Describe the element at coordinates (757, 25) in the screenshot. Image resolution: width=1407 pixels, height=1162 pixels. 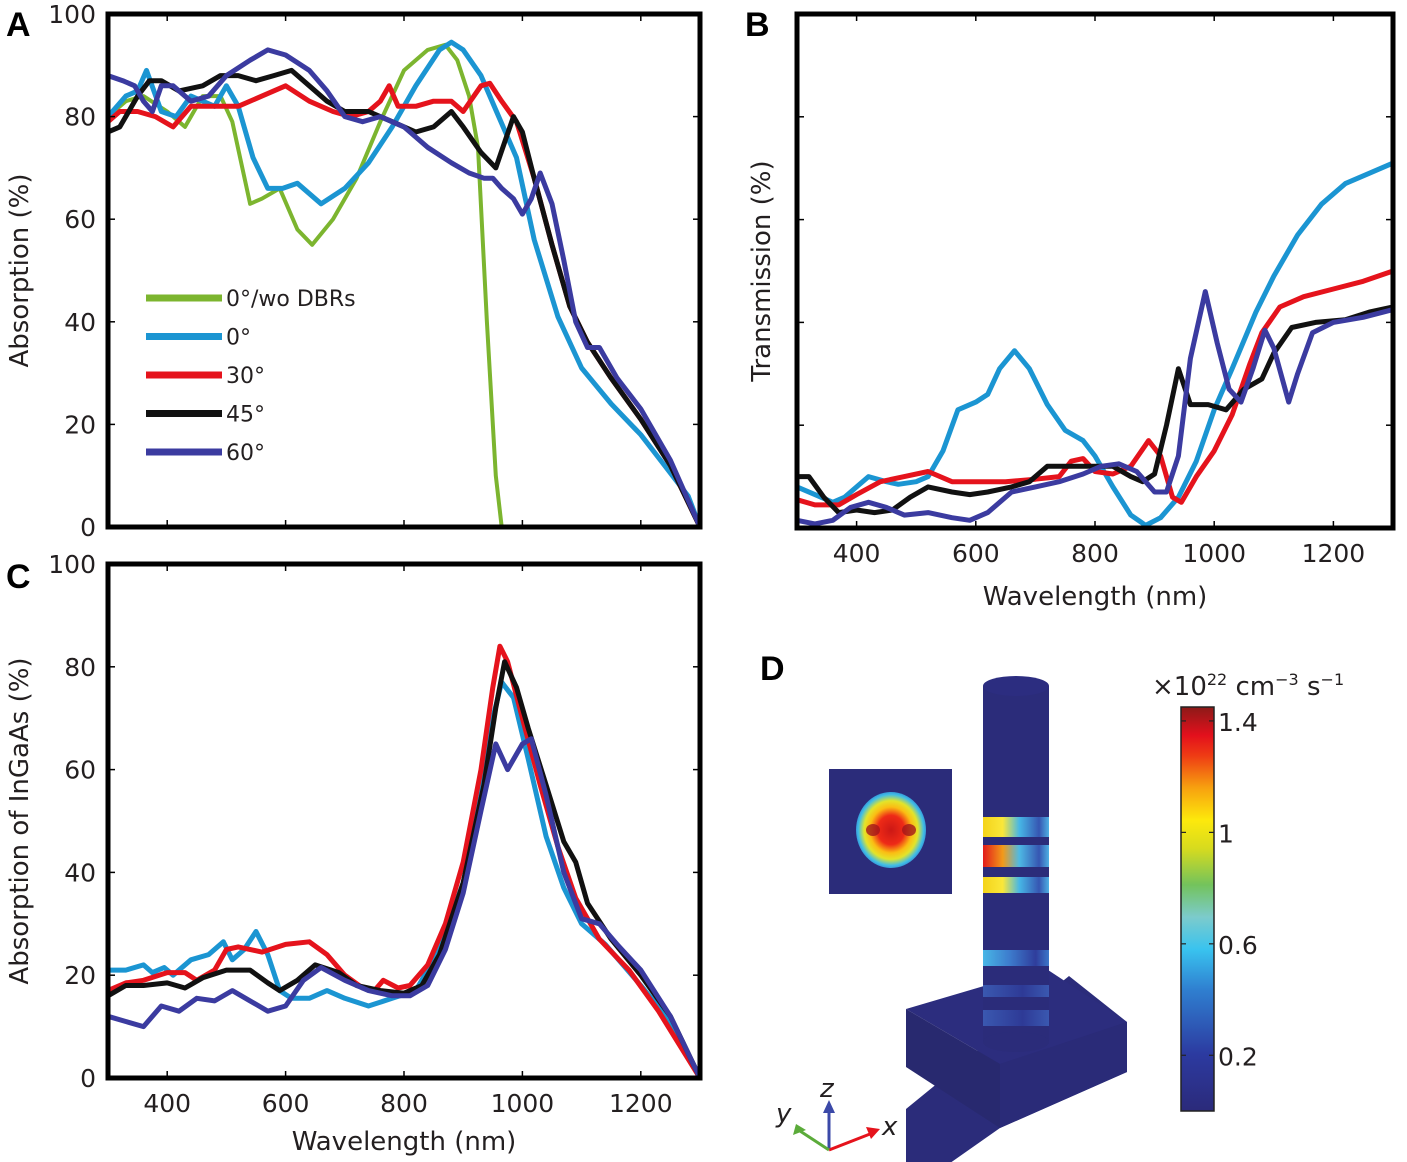
I see `panel-label-b: B` at that location.